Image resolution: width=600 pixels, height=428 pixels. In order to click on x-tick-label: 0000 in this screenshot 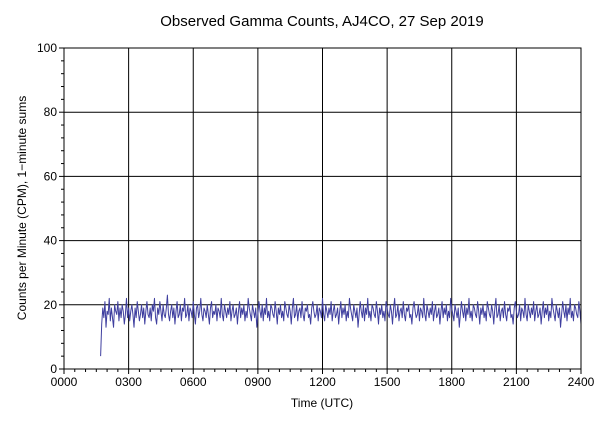, I will do `click(64, 382)`.